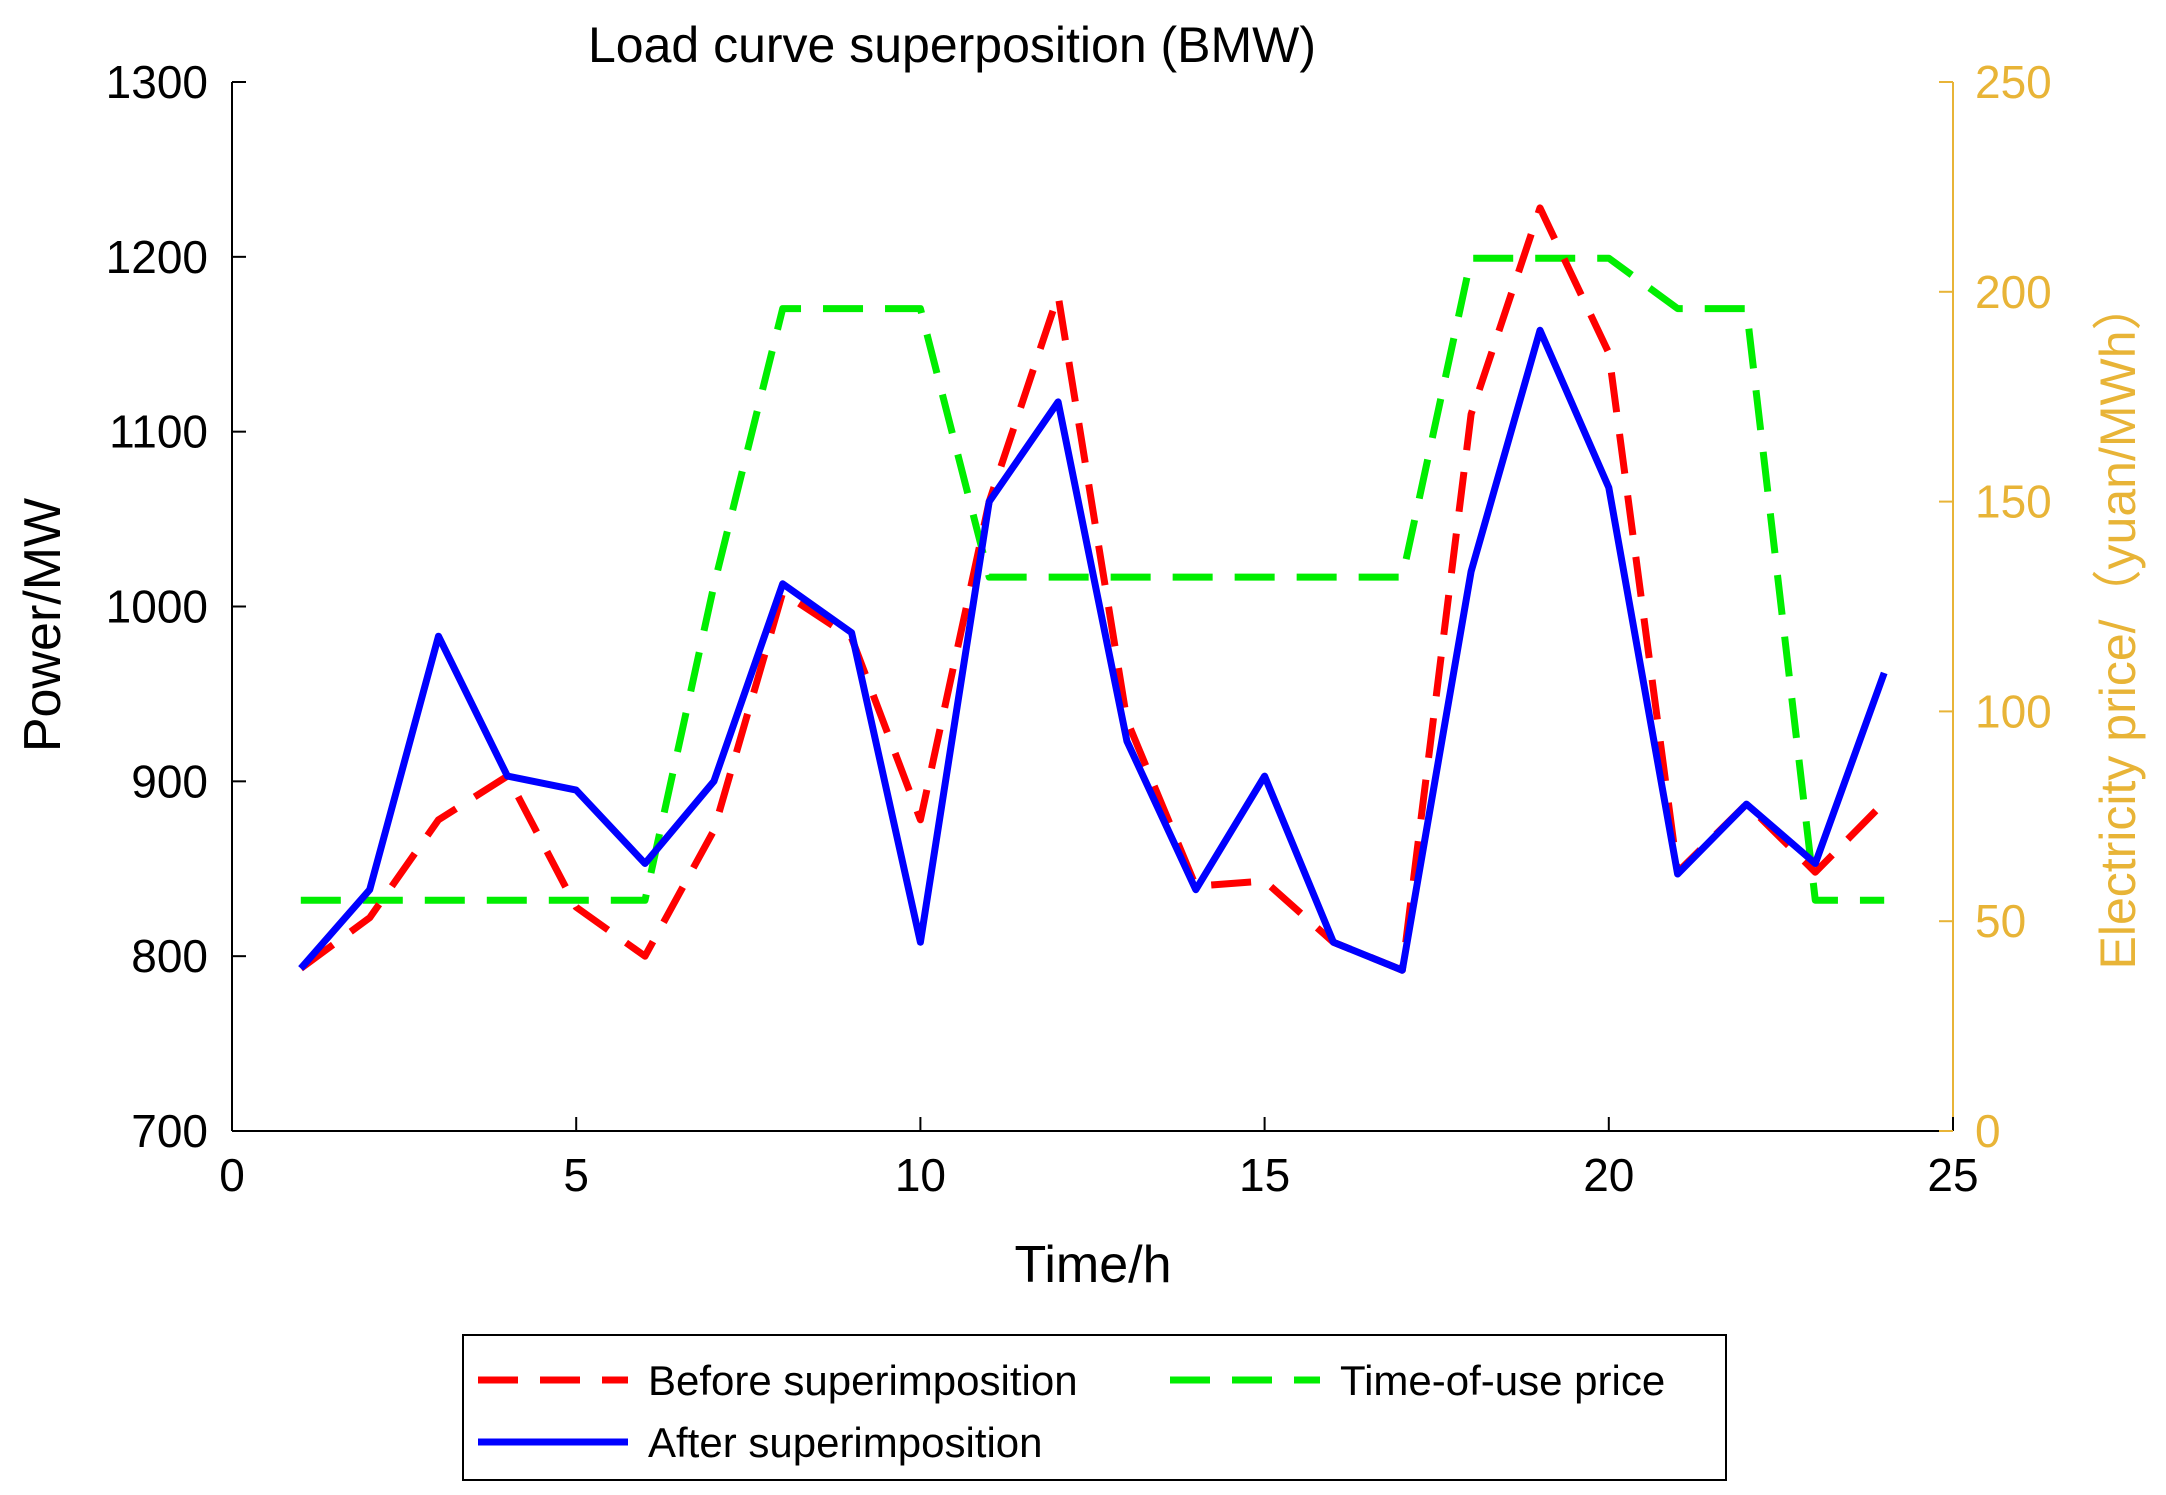 This screenshot has width=2166, height=1495. Describe the element at coordinates (157, 82) in the screenshot. I see `y-tick-label: 1300` at that location.